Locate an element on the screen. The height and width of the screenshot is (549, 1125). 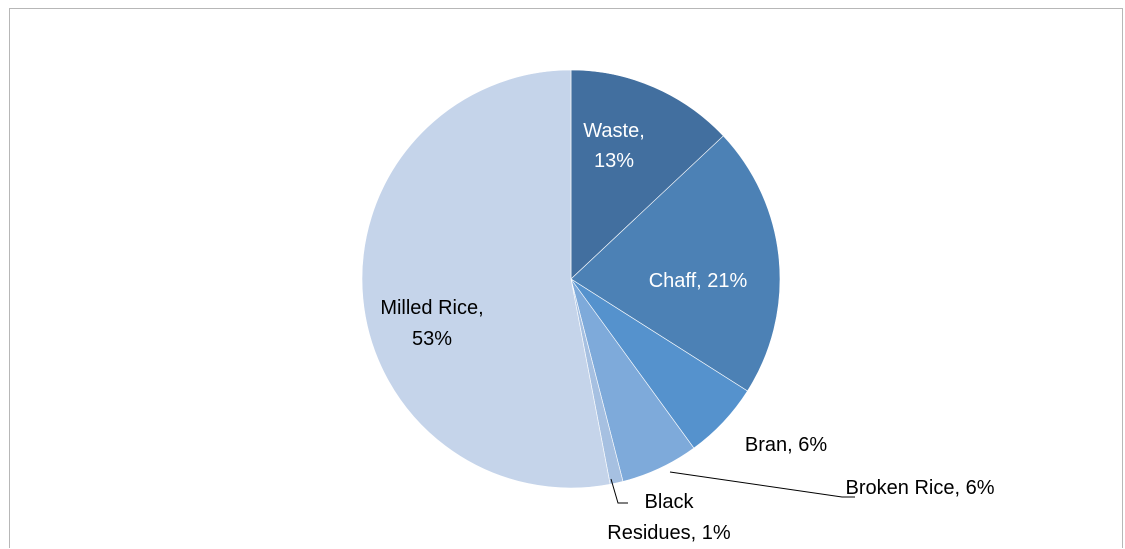
pie-slice-waste is located at coordinates (647, 174).